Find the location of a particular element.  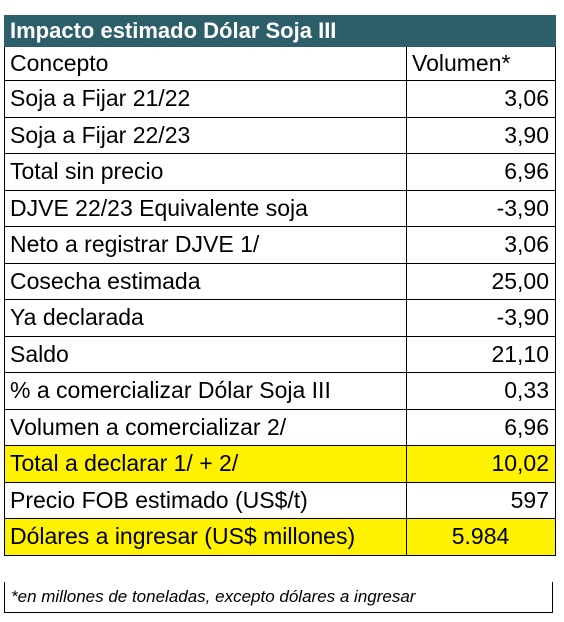

row-value: 25,00 is located at coordinates (481, 281).